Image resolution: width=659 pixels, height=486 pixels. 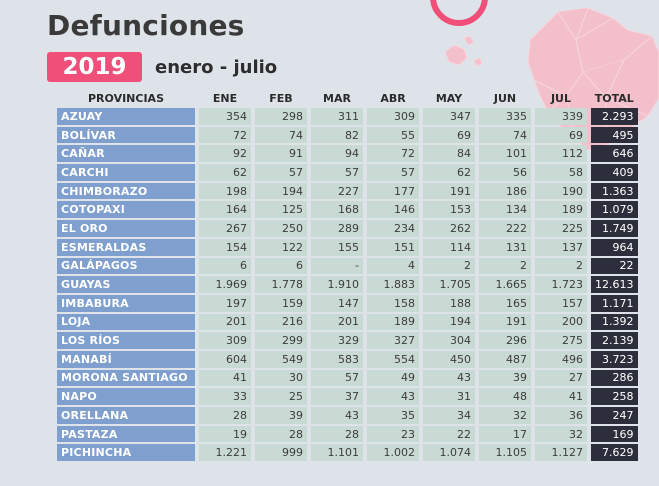 I want to click on month-value-cell: 487, so click(x=505, y=359).